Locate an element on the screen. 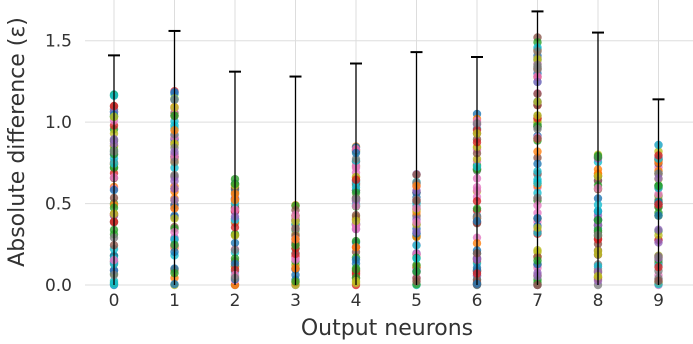  y-tick-label: 1.5 is located at coordinates (58, 42).